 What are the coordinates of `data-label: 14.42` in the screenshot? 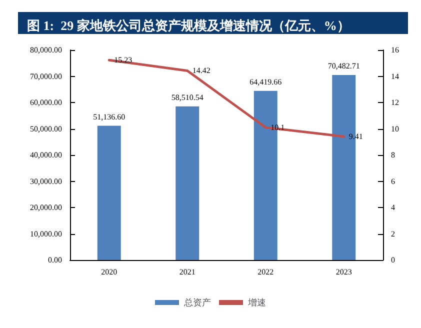 It's located at (201, 71).